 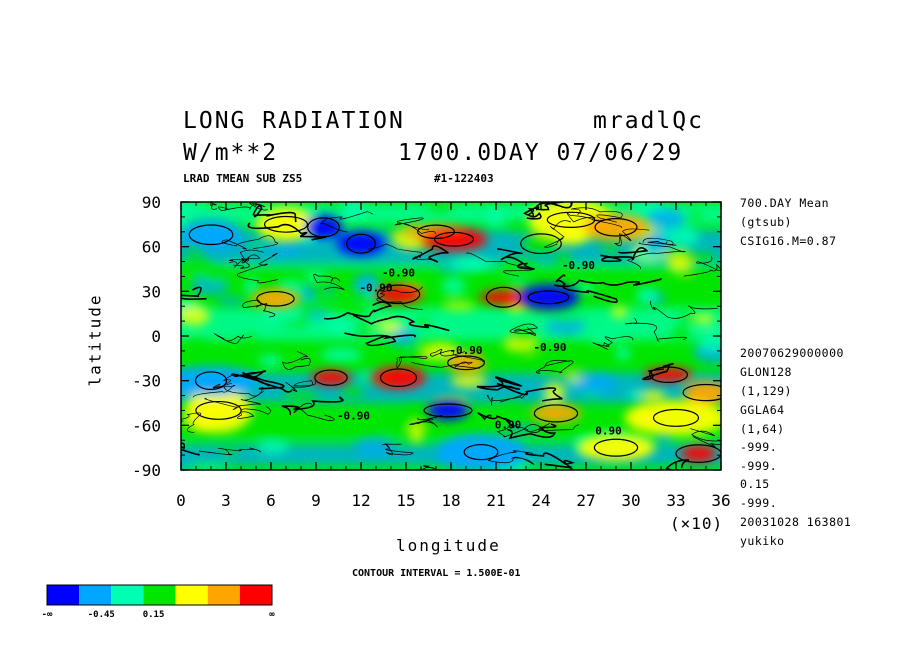 I want to click on info-sigma: CSIG16.M=0.87, so click(x=788, y=241).